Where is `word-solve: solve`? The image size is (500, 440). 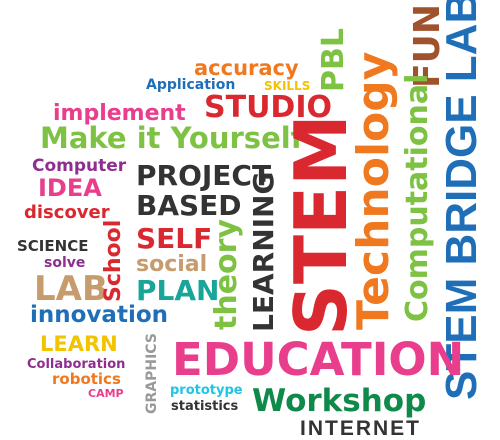
word-solve: solve is located at coordinates (65, 263).